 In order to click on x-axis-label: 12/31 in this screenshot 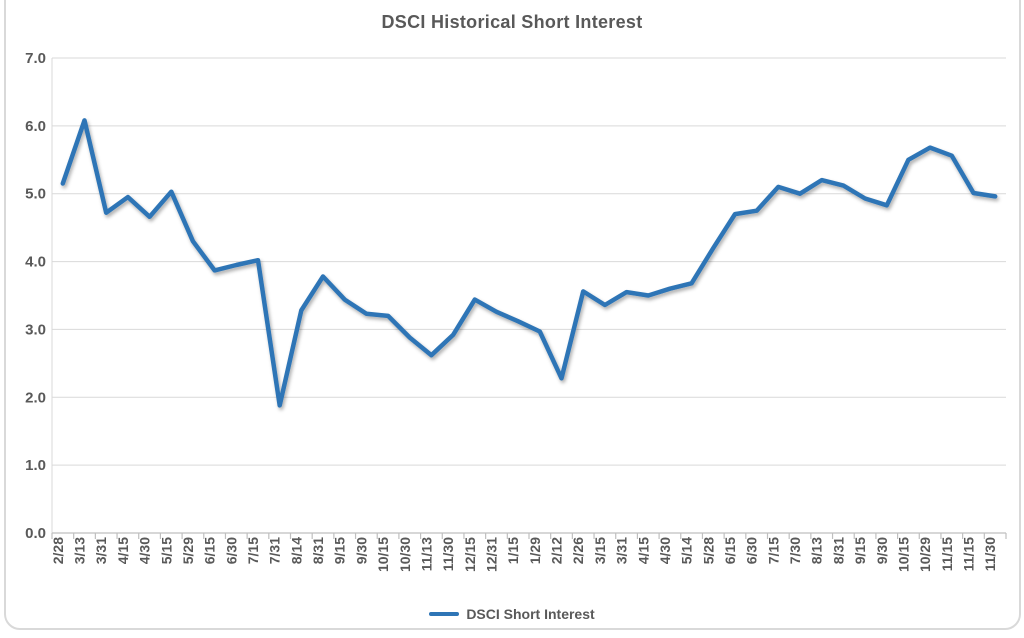, I will do `click(491, 554)`.